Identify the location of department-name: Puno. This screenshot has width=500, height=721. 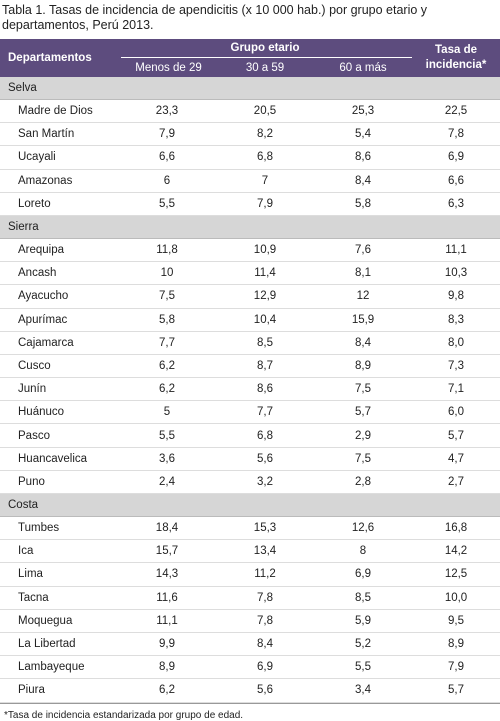
(59, 482).